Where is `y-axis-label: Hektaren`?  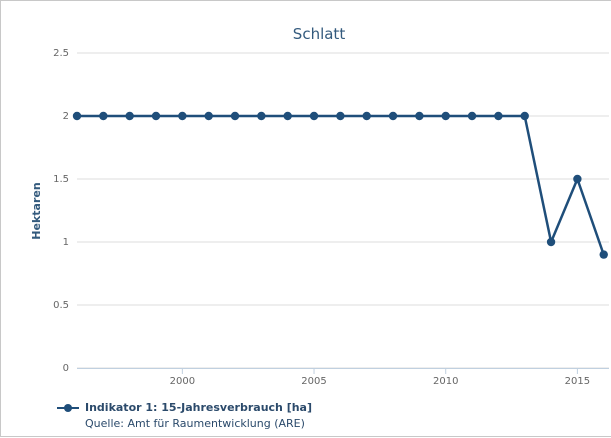
y-axis-label: Hektaren is located at coordinates (36, 210).